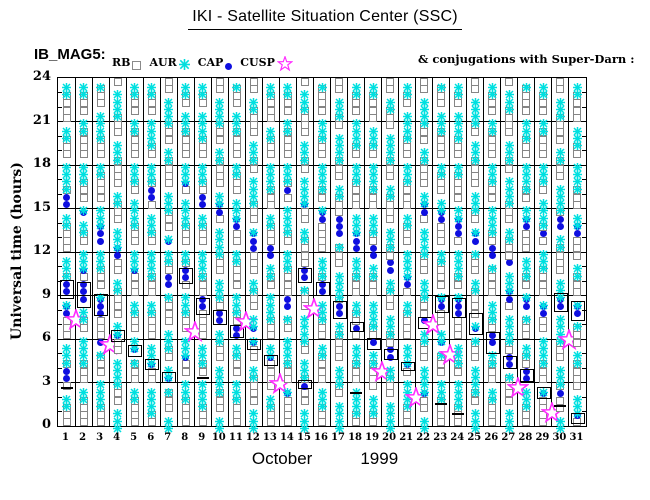 The width and height of the screenshot is (650, 500). Describe the element at coordinates (321, 437) in the screenshot. I see `x-tick-label: 16` at that location.